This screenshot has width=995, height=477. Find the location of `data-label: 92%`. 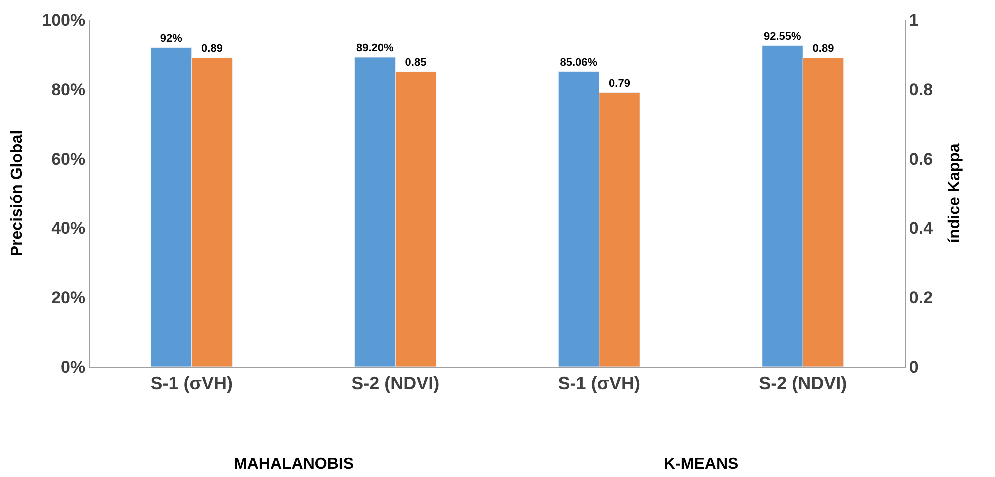

data-label: 92% is located at coordinates (171, 38).